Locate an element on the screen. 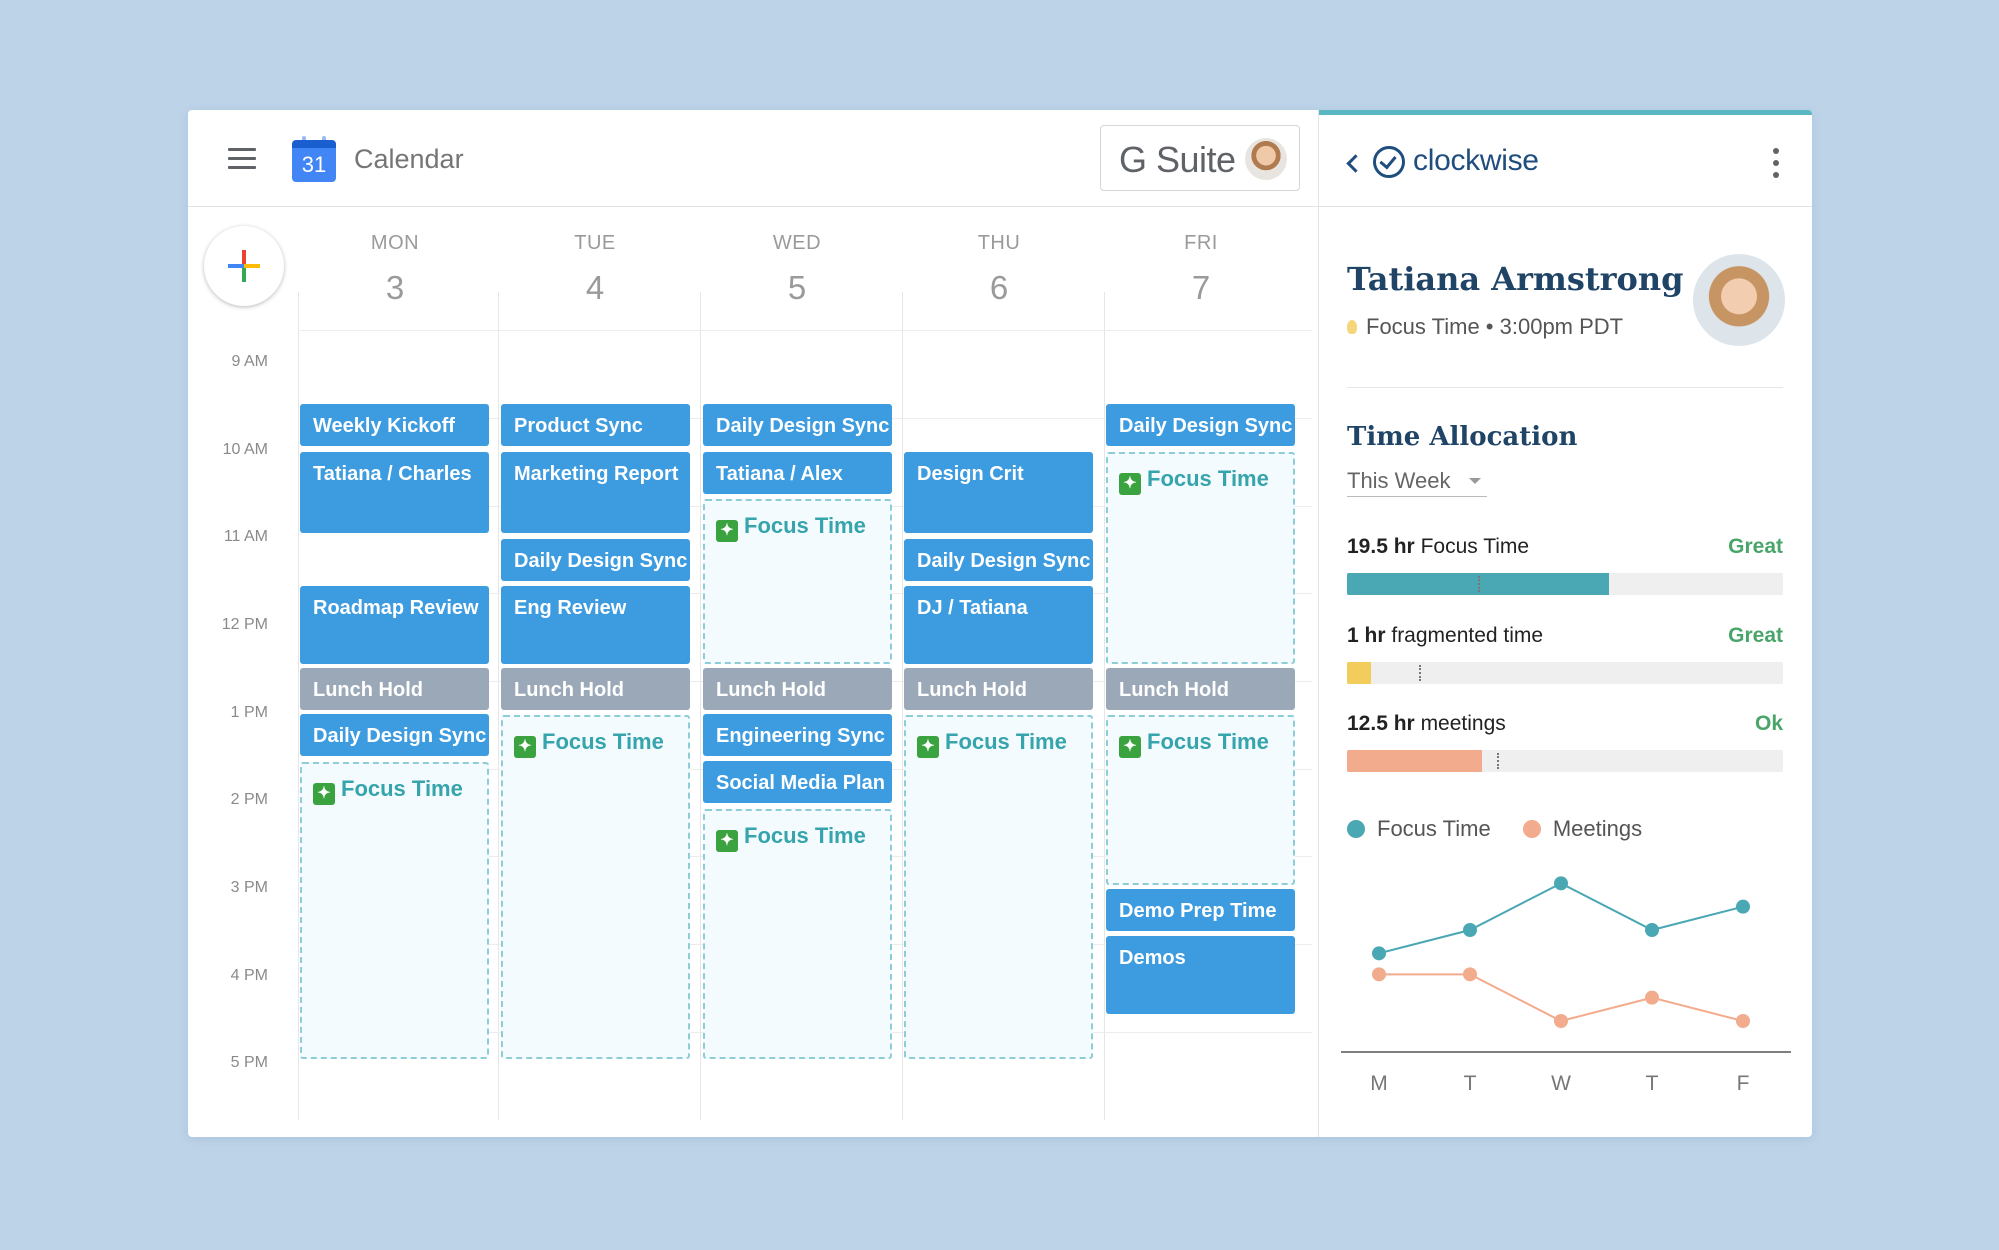 This screenshot has width=1999, height=1250. accent-bar is located at coordinates (1565, 112).